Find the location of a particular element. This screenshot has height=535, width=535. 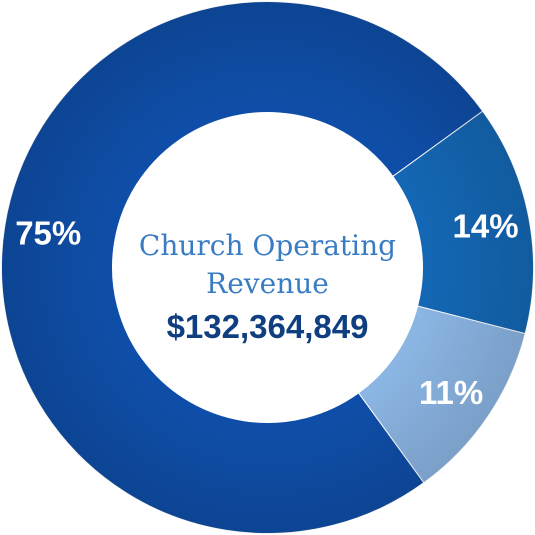

center-title-line-2: Revenue is located at coordinates (267, 283).